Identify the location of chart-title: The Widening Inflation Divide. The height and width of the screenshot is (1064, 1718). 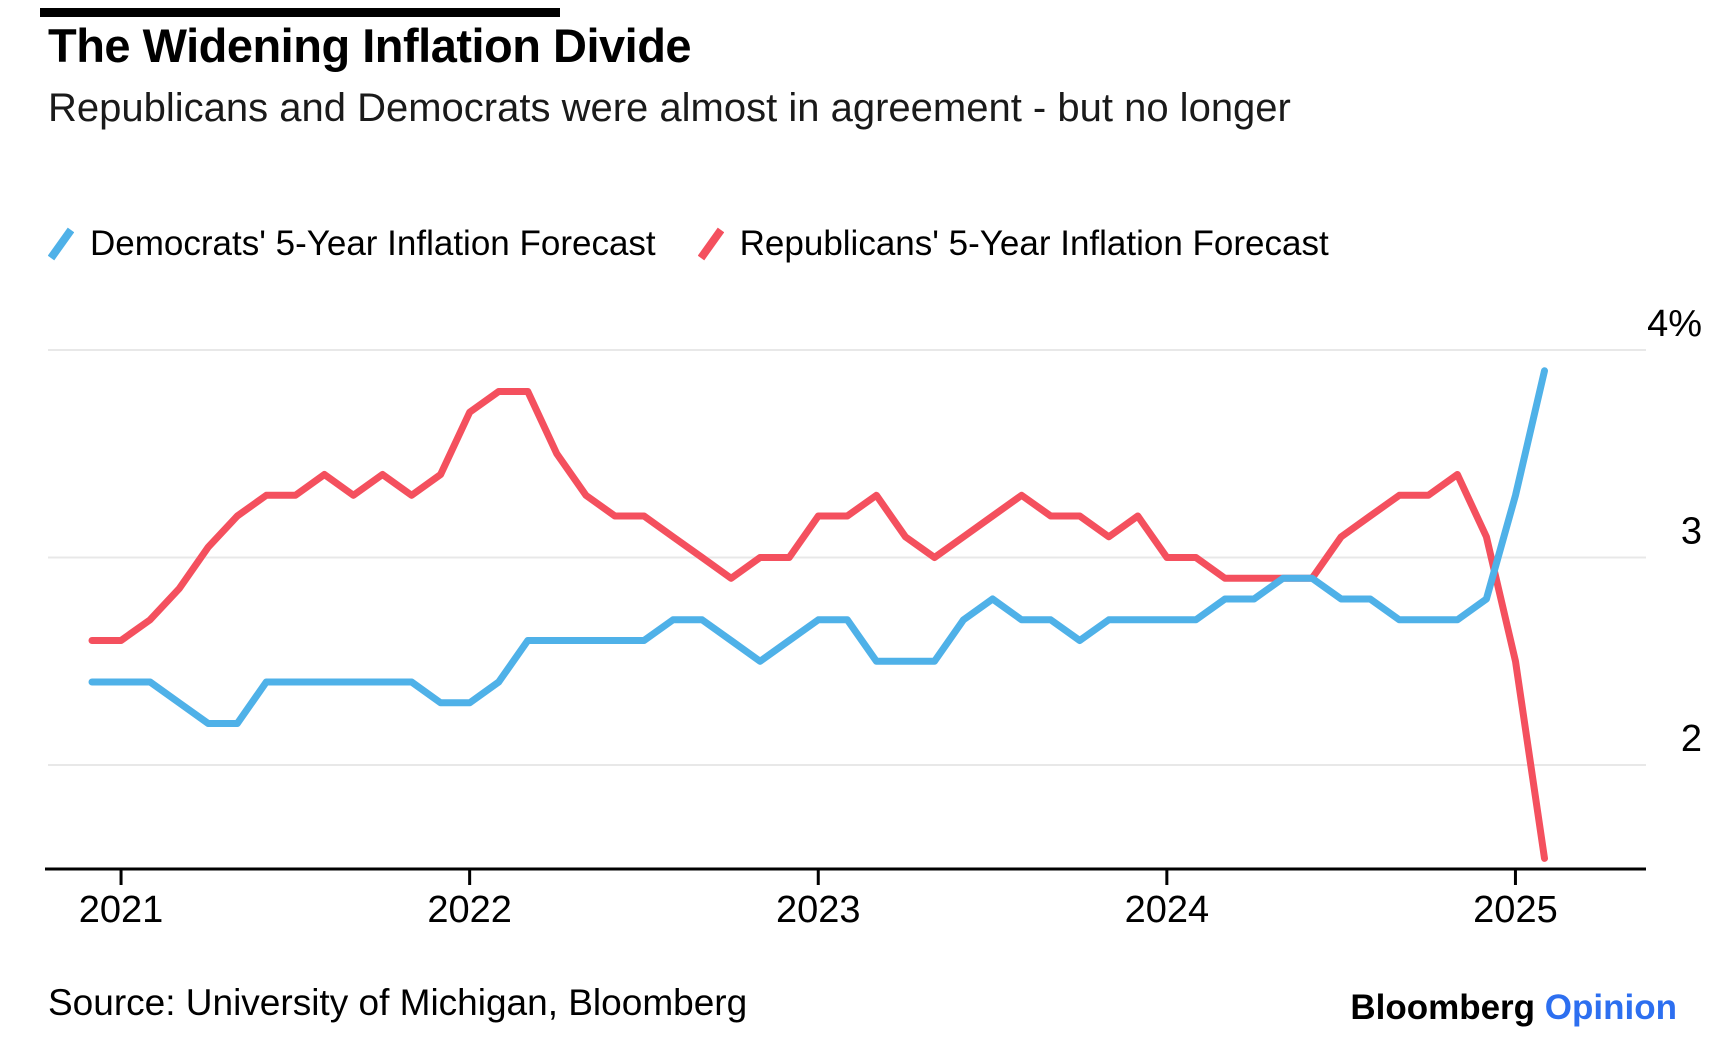
(370, 45).